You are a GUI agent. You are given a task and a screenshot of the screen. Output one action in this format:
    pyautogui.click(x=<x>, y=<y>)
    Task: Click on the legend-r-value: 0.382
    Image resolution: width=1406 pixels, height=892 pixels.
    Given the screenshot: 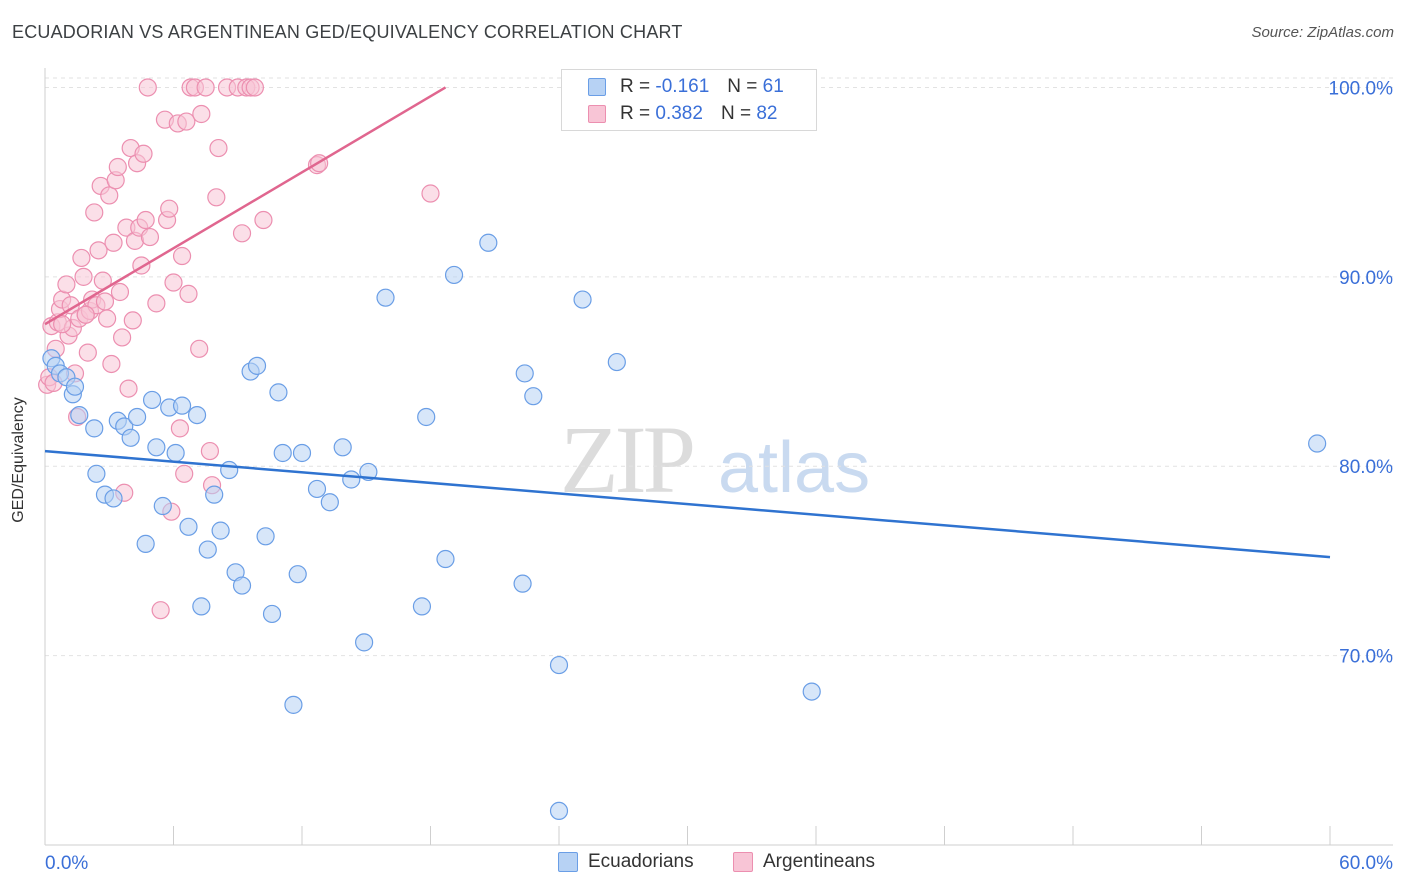 What is the action you would take?
    pyautogui.click(x=679, y=113)
    